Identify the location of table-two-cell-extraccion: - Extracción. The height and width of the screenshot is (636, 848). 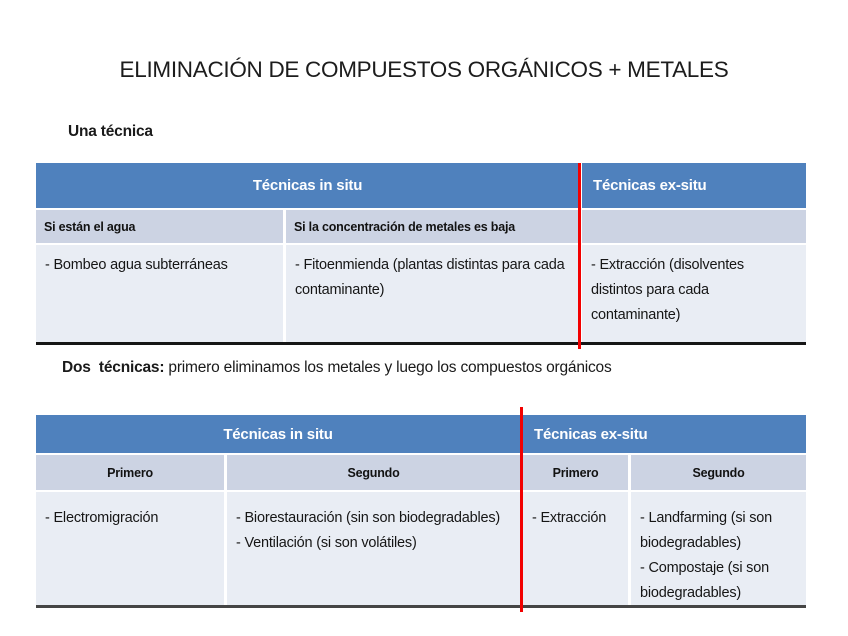
(575, 548).